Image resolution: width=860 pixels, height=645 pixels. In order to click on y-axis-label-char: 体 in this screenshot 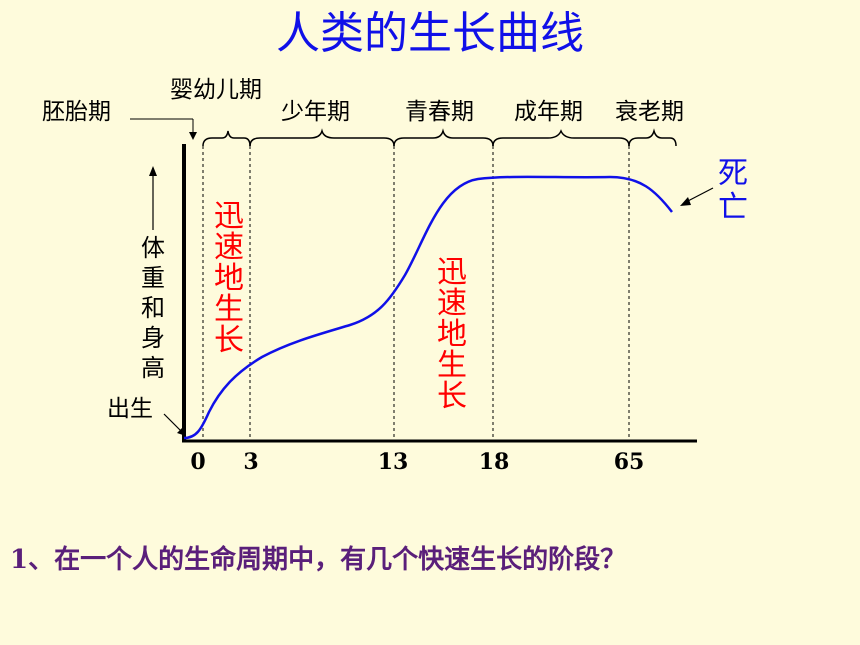, I will do `click(153, 248)`.